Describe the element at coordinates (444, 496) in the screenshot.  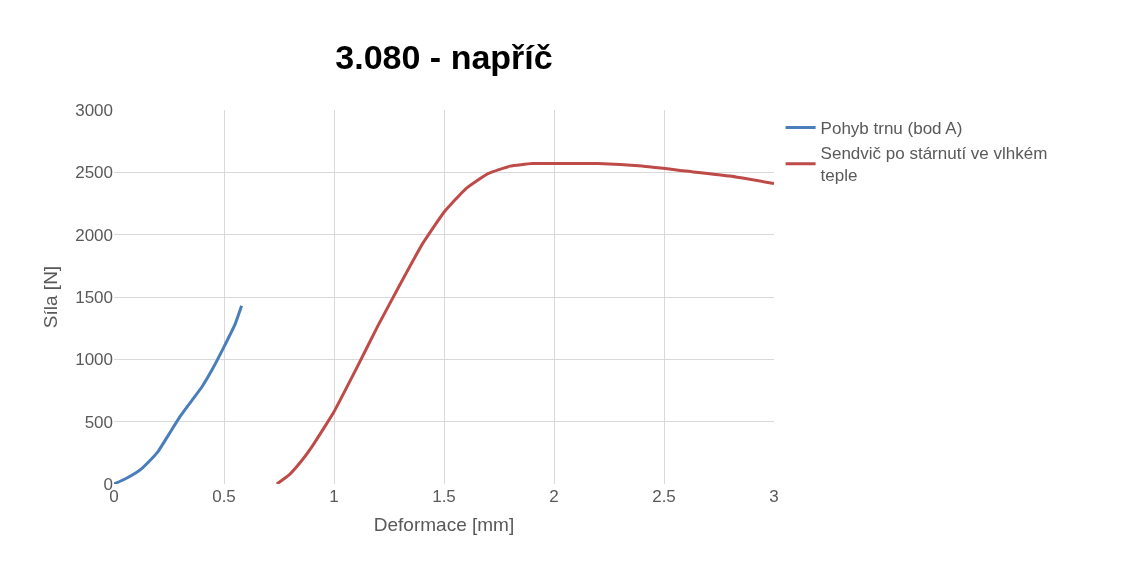
I see `x-tick-label: 1.5` at that location.